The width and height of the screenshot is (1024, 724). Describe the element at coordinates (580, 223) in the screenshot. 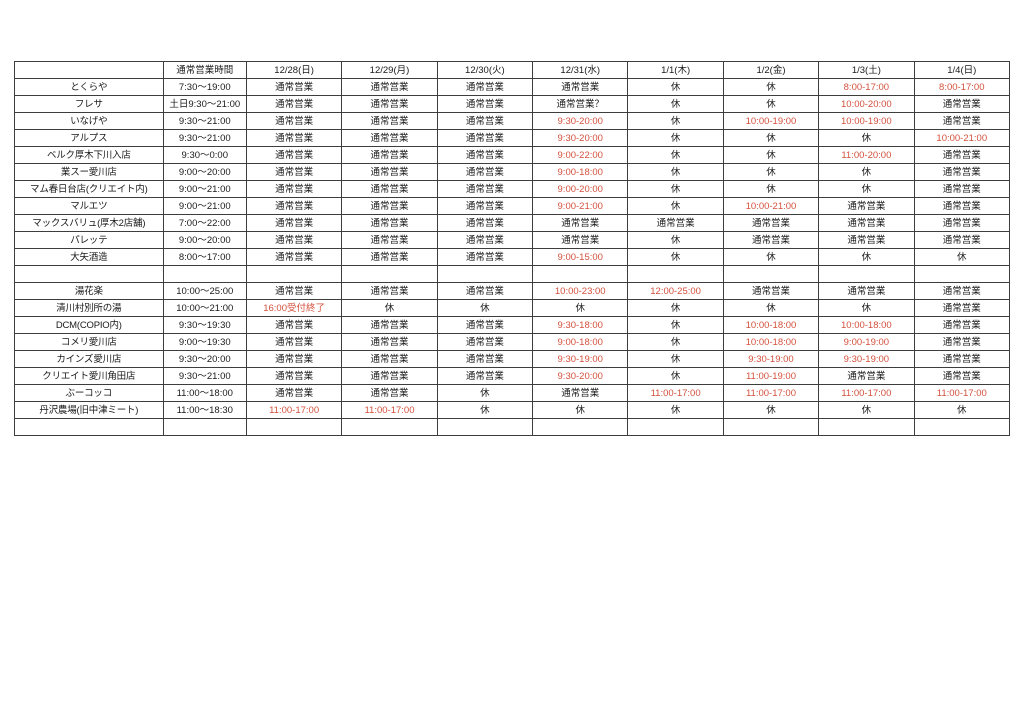

I see `schedule-cell-d1231: 通常営業` at that location.